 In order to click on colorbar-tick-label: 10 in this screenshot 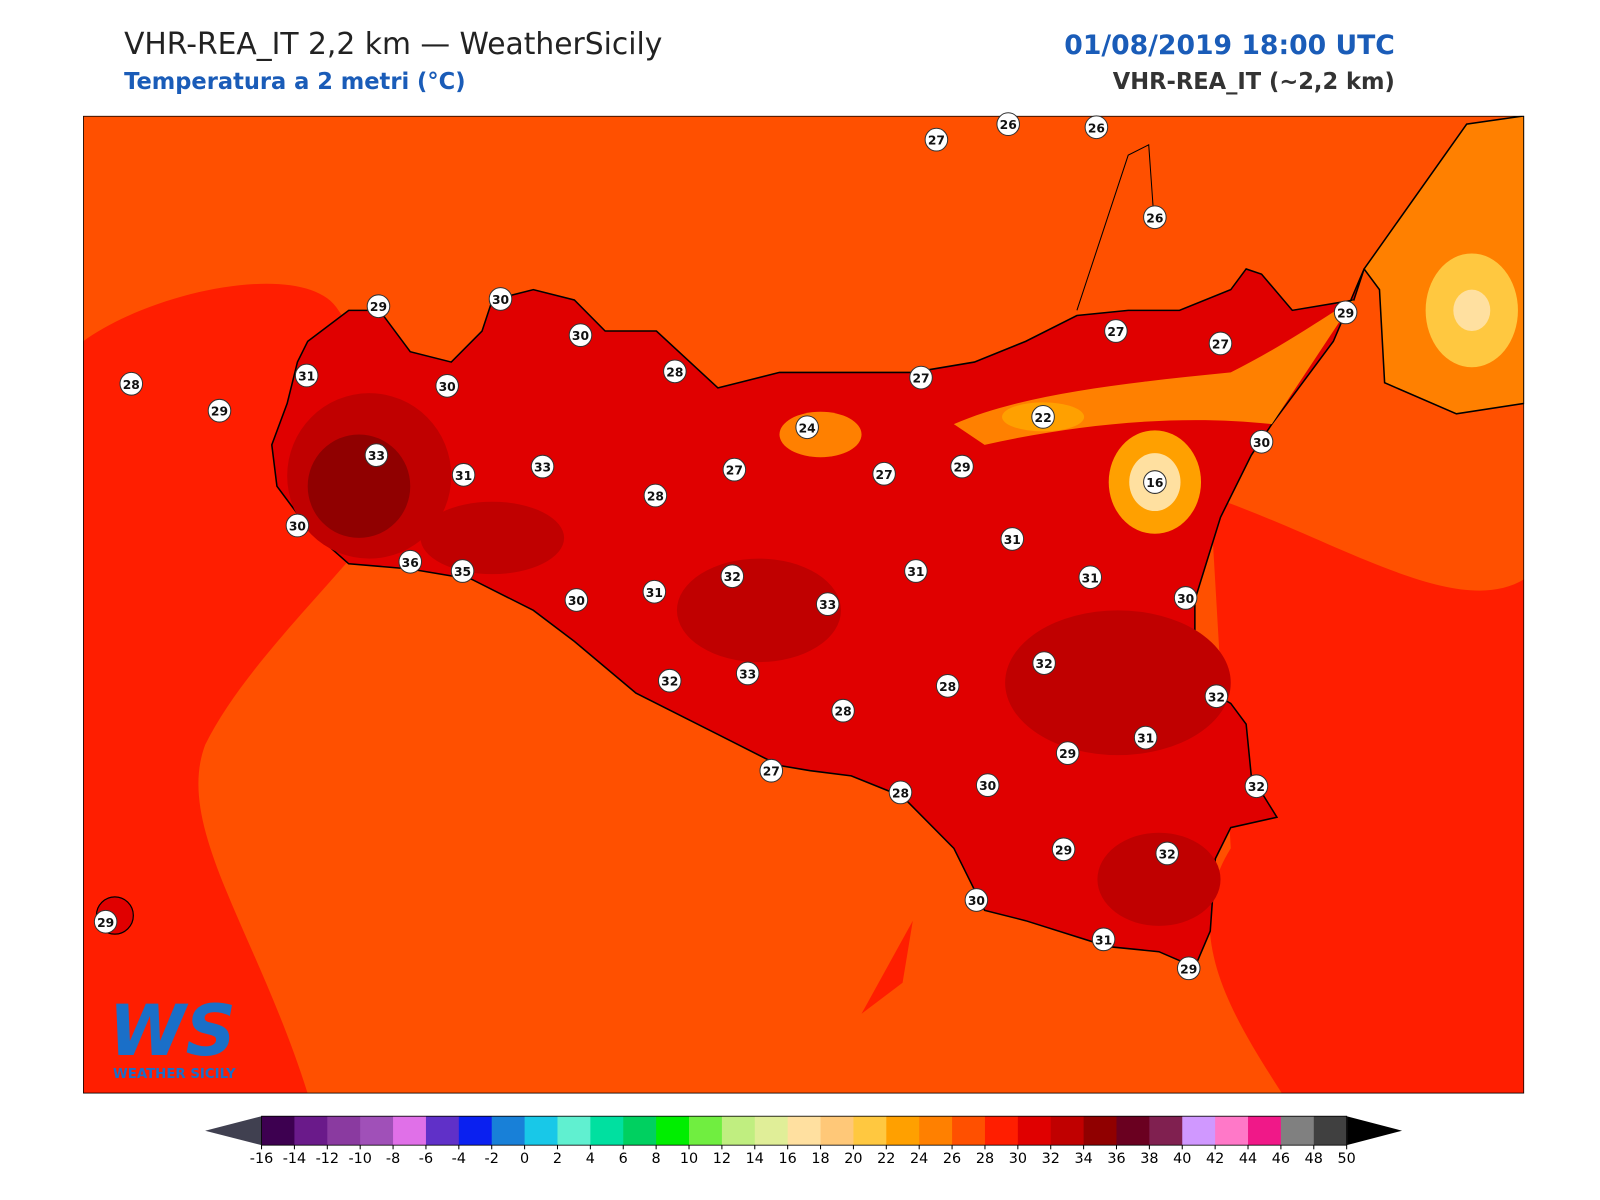, I will do `click(689, 1159)`.